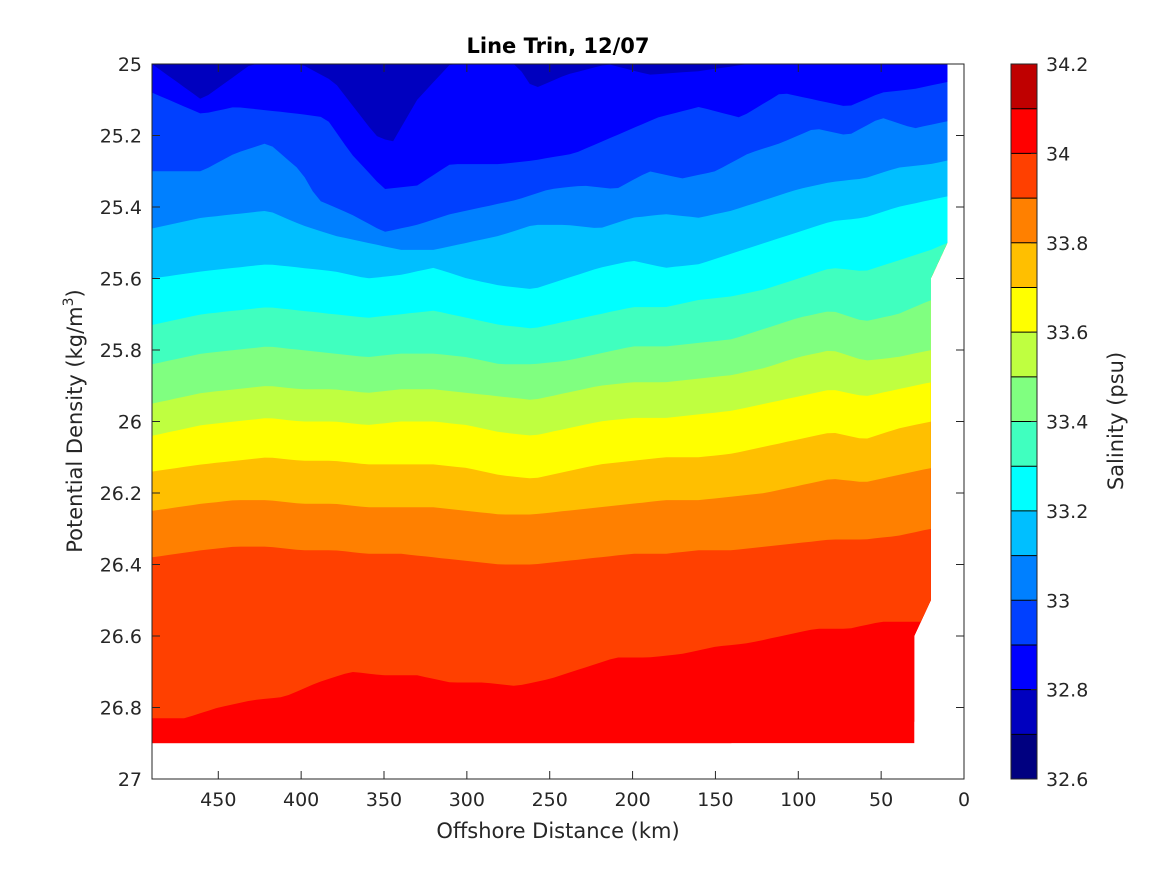 This screenshot has height=875, width=1167. Describe the element at coordinates (1067, 65) in the screenshot. I see `colorbar-tick-label: 34.2` at that location.